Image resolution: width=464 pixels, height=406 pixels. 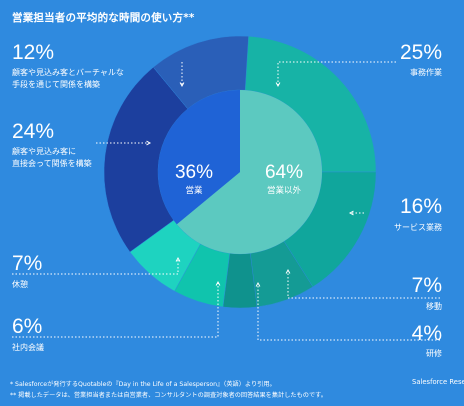 I want to click on label-service: サービス業務, so click(x=418, y=227).